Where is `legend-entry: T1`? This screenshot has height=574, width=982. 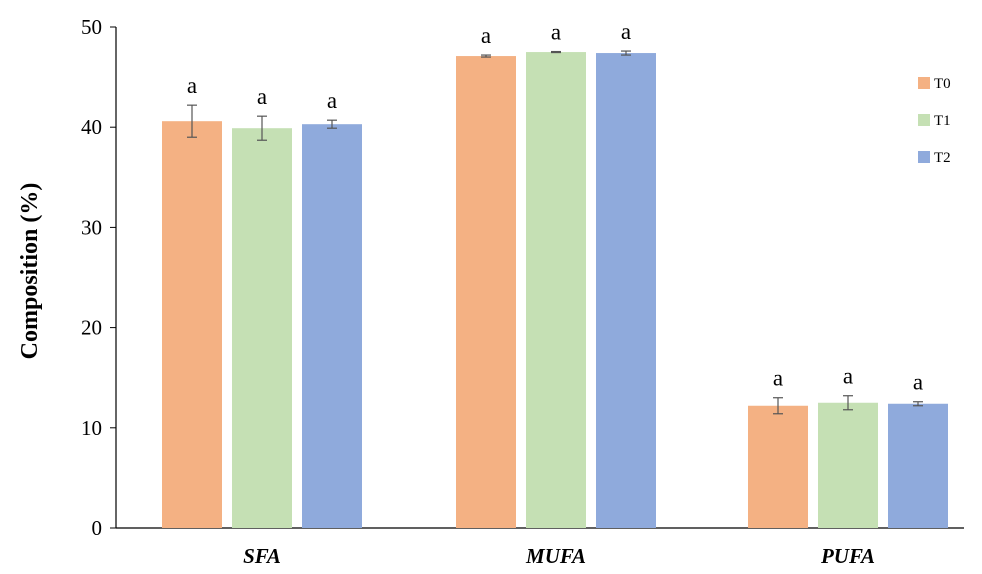
legend-entry: T1 is located at coordinates (934, 121).